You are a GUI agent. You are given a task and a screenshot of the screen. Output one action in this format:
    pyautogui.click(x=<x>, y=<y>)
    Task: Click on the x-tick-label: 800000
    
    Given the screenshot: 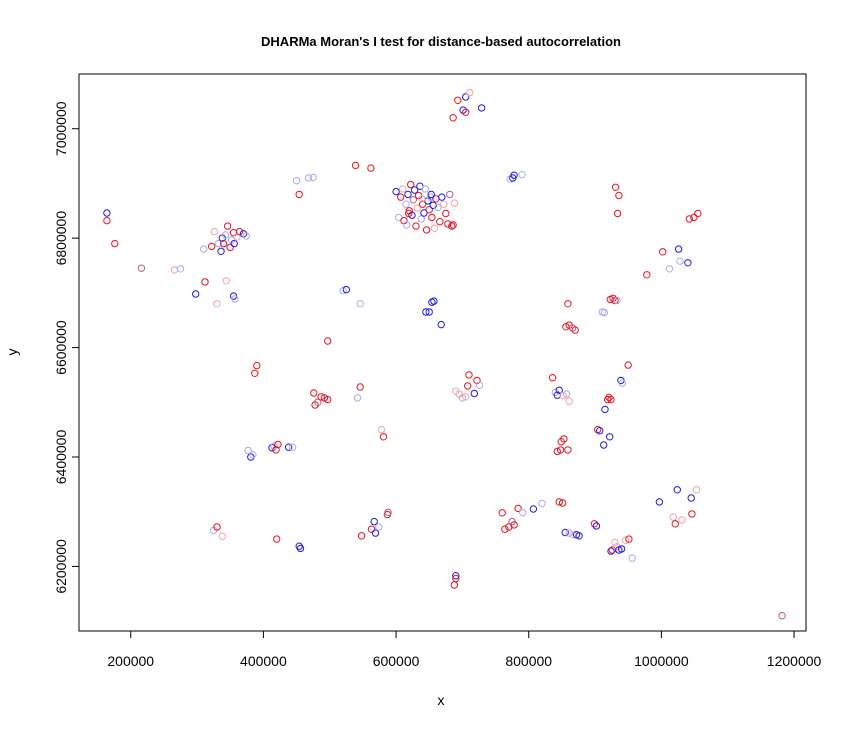 What is the action you would take?
    pyautogui.click(x=528, y=661)
    